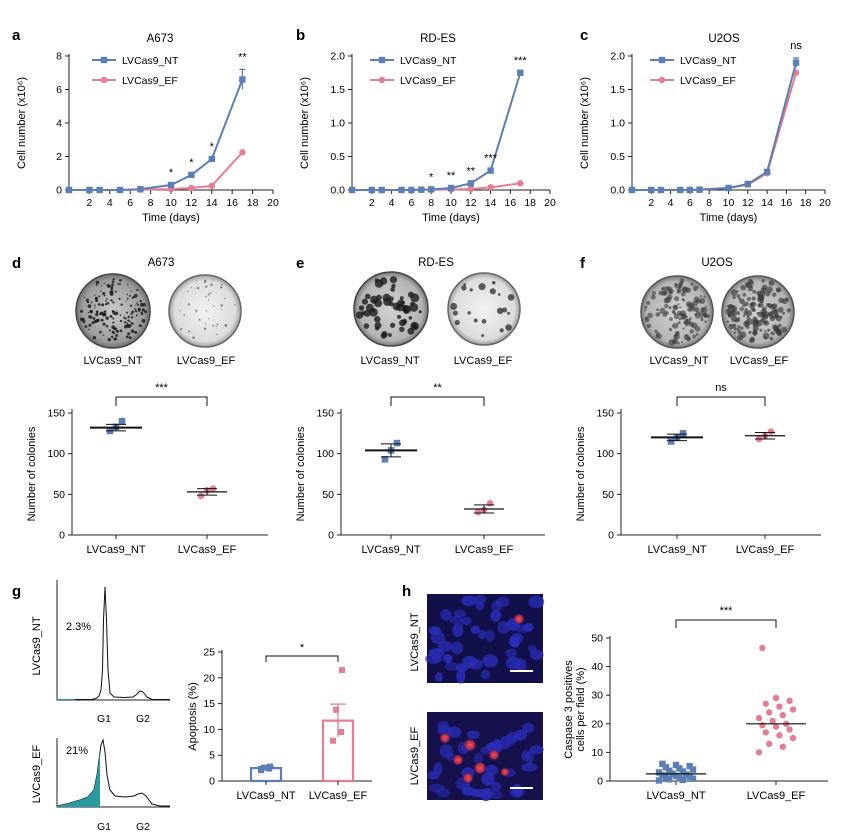 This screenshot has height=838, width=856. What do you see at coordinates (156, 171) in the screenshot?
I see `series-line-ef` at bounding box center [156, 171].